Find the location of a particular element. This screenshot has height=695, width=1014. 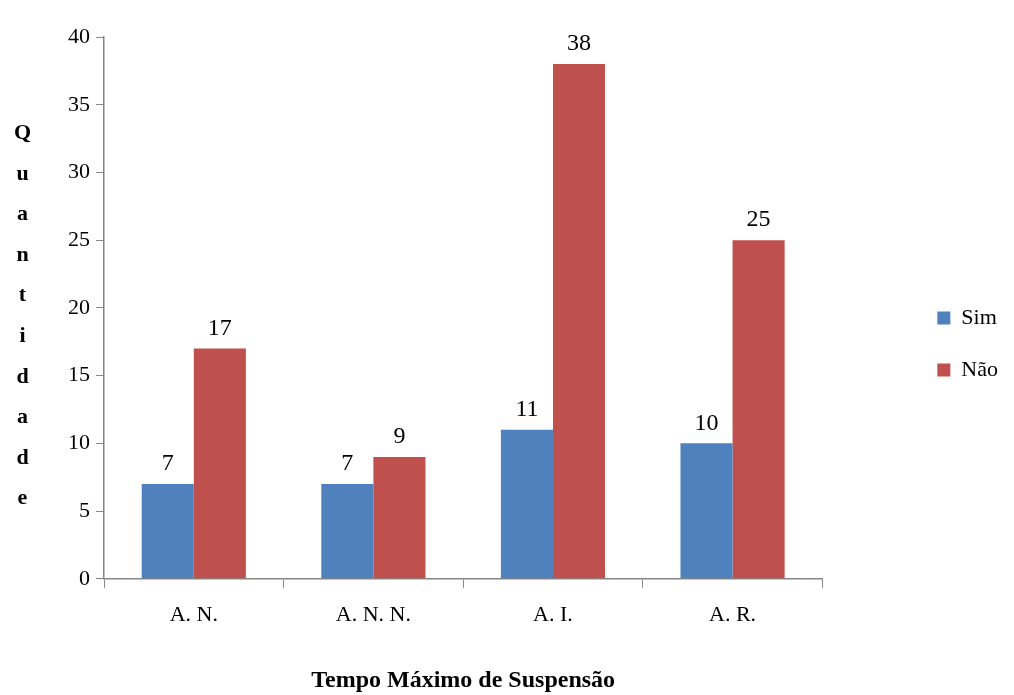

y-tick-label: 30 is located at coordinates (79, 171).